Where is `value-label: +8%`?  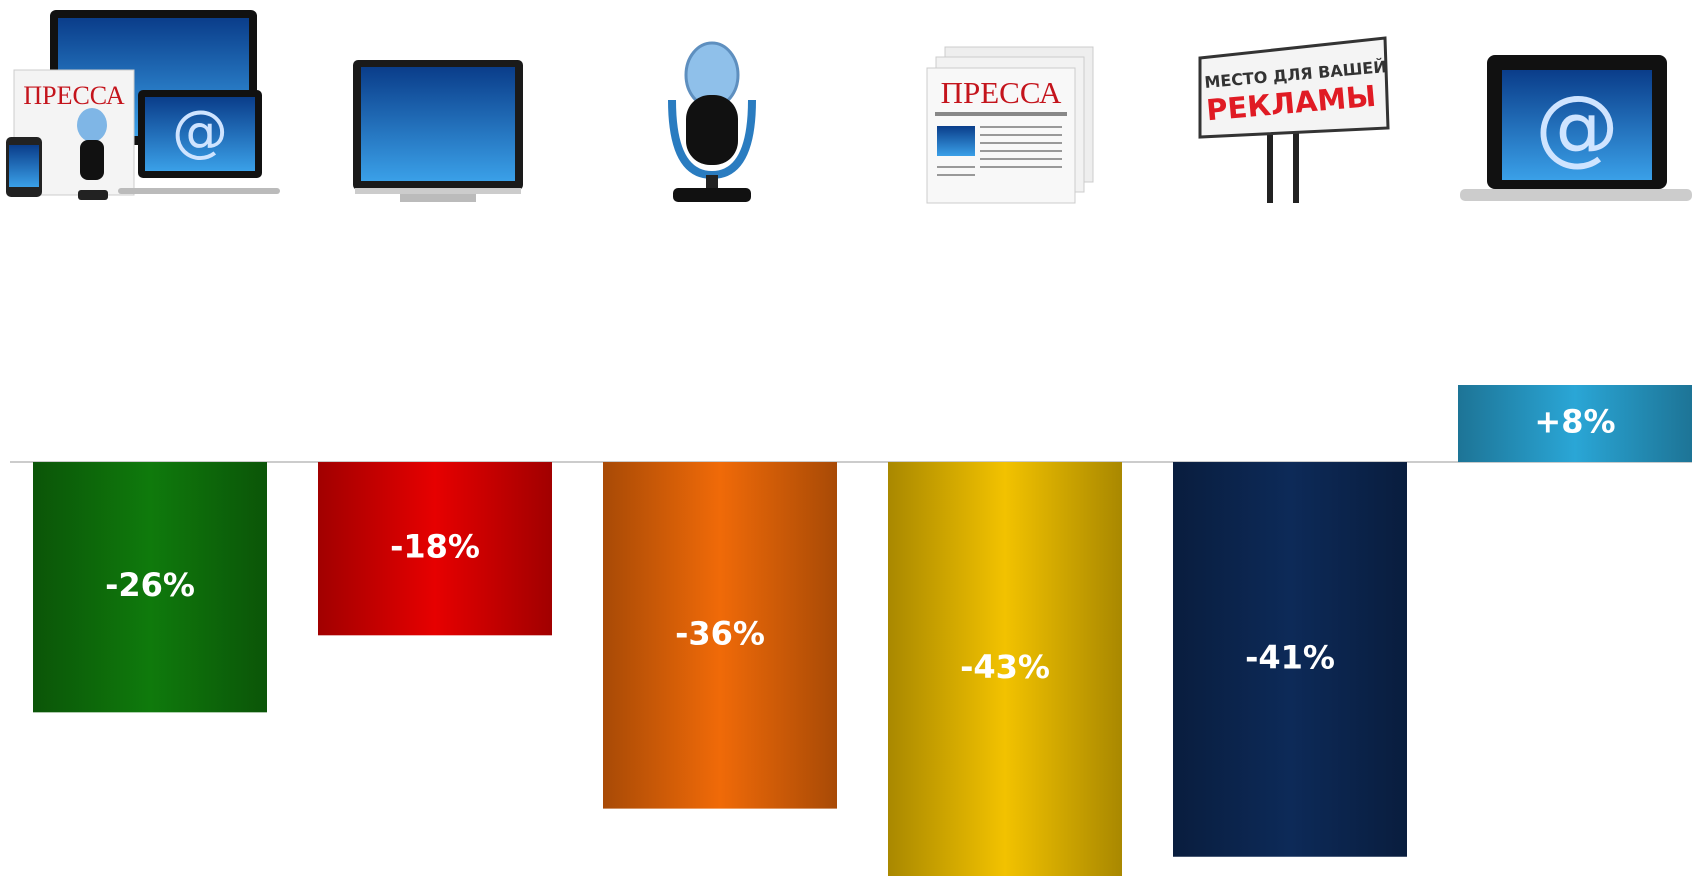 value-label: +8% is located at coordinates (1574, 422).